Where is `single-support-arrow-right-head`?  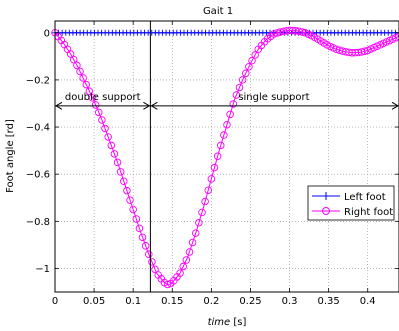 single-support-arrow-right-head is located at coordinates (395, 105).